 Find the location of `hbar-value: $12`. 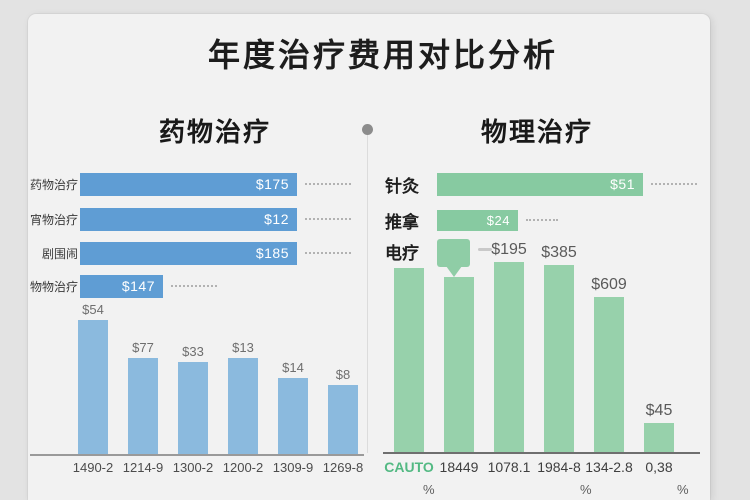

hbar-value: $12 is located at coordinates (276, 219).